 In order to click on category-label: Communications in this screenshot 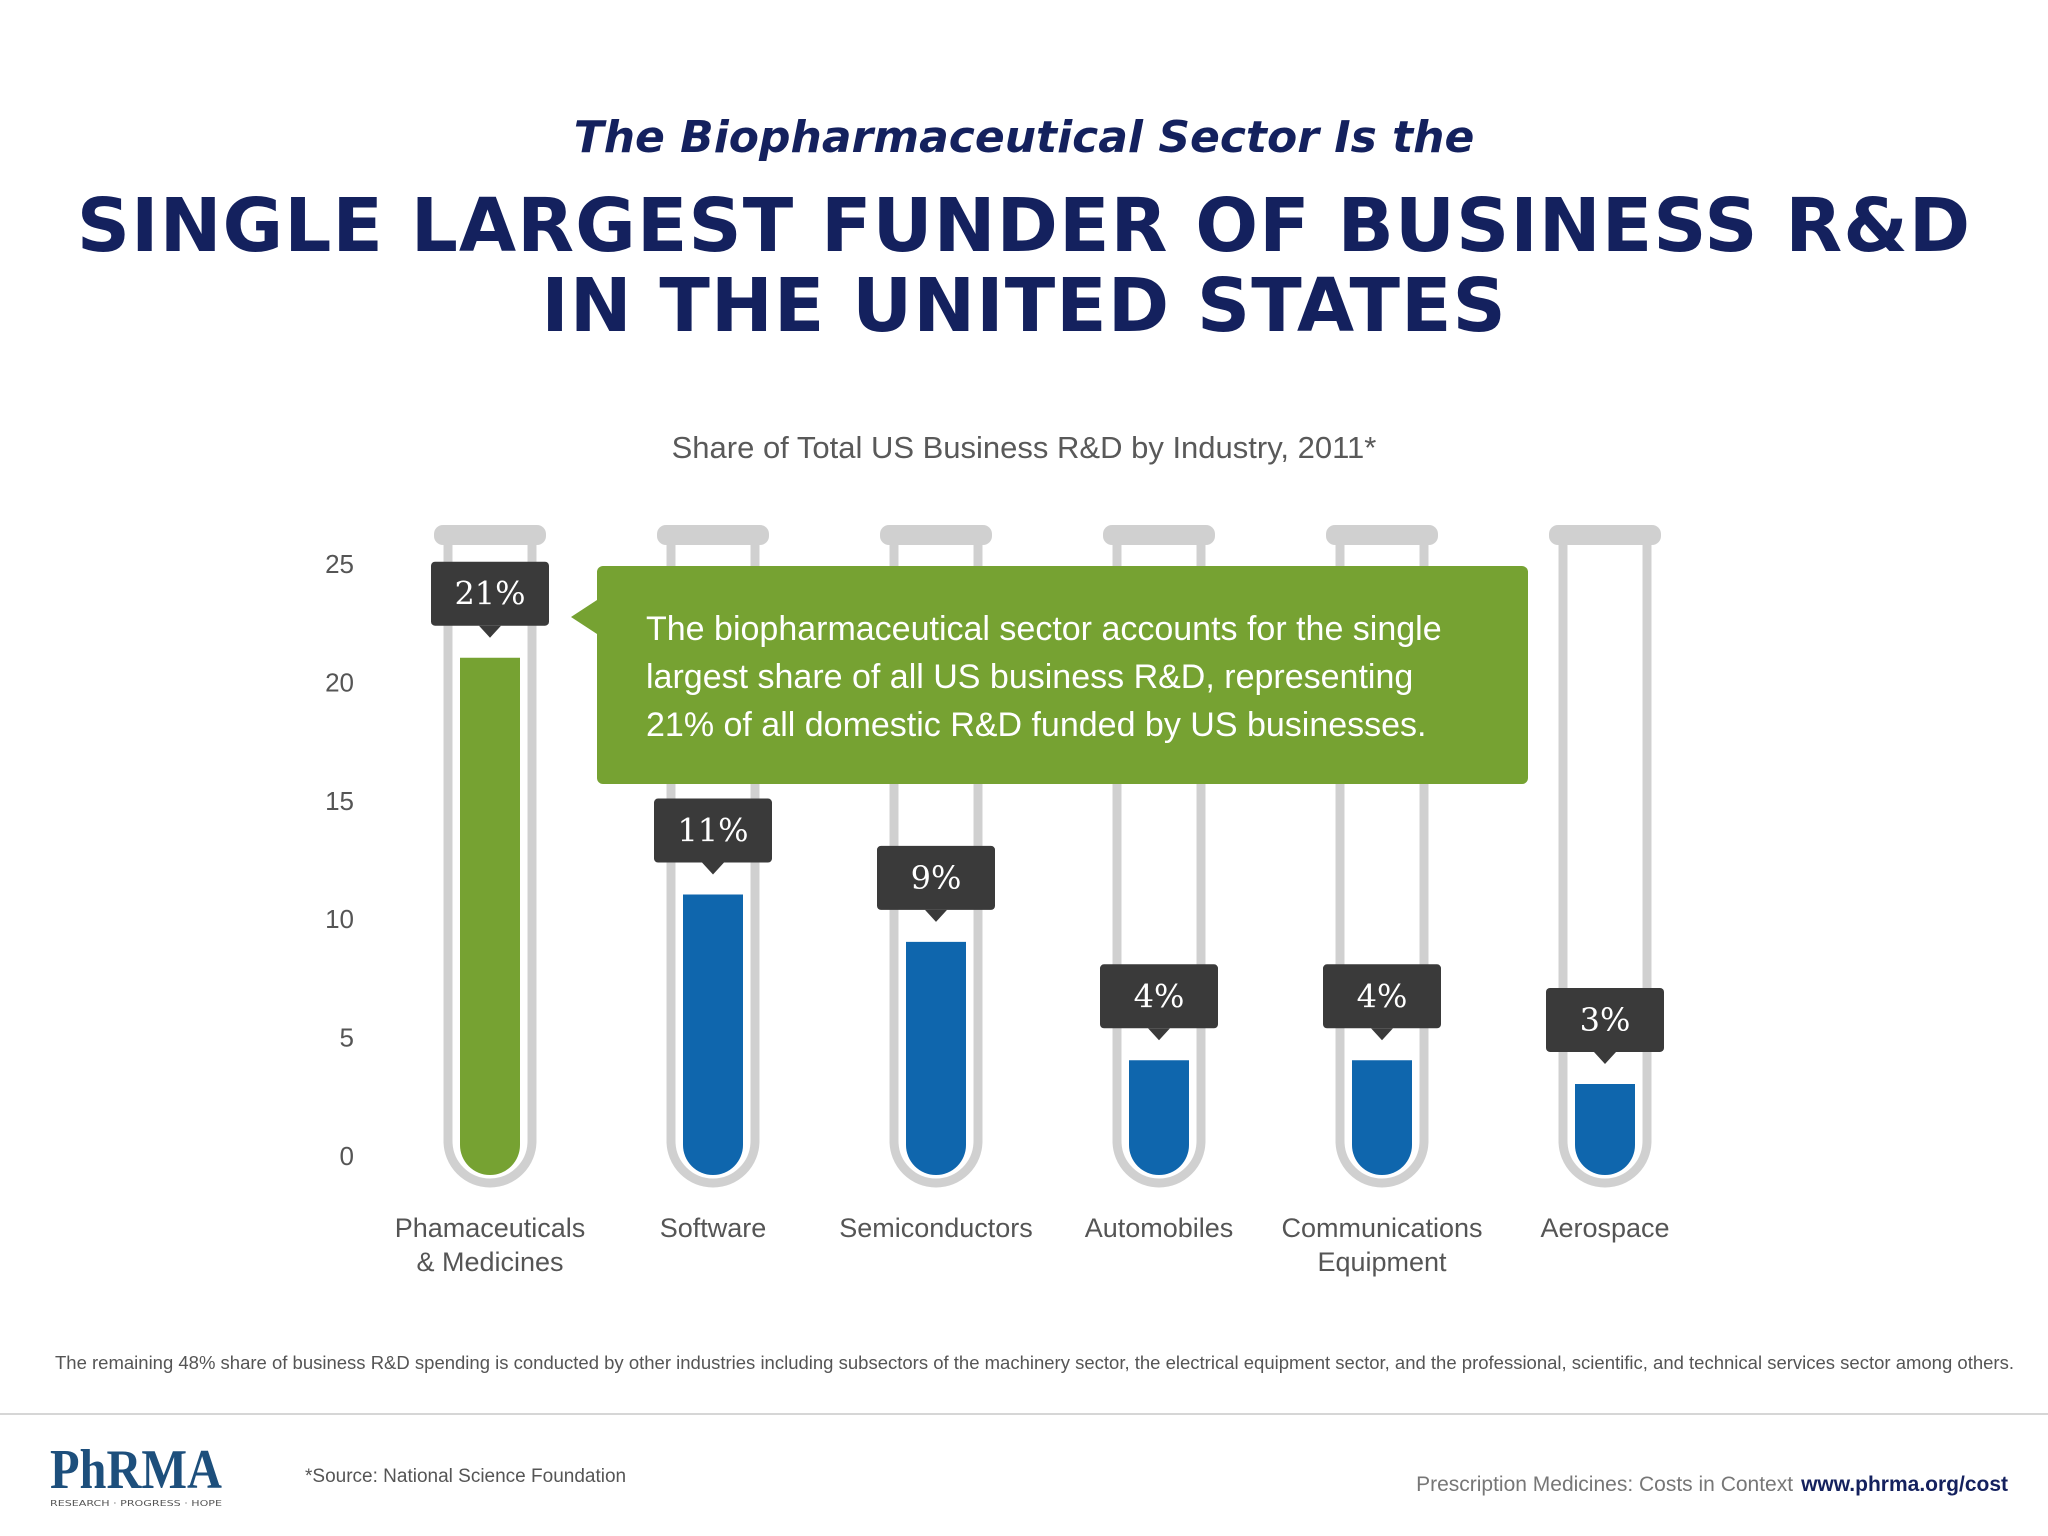, I will do `click(1381, 1228)`.